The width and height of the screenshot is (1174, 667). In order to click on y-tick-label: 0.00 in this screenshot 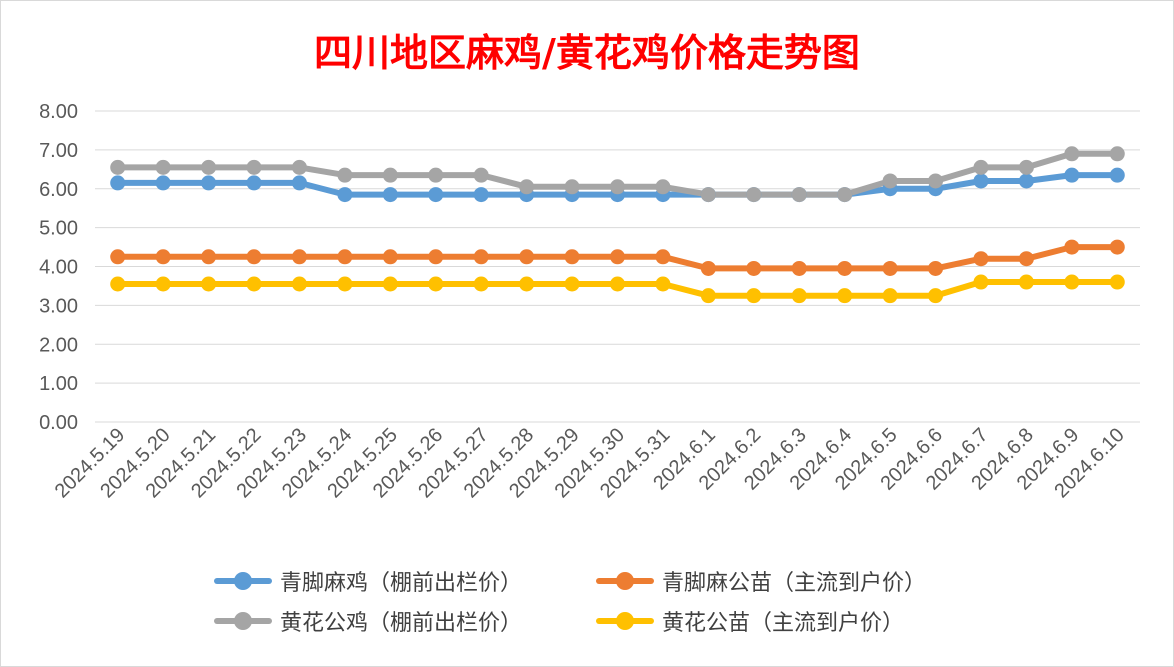, I will do `click(58, 423)`.